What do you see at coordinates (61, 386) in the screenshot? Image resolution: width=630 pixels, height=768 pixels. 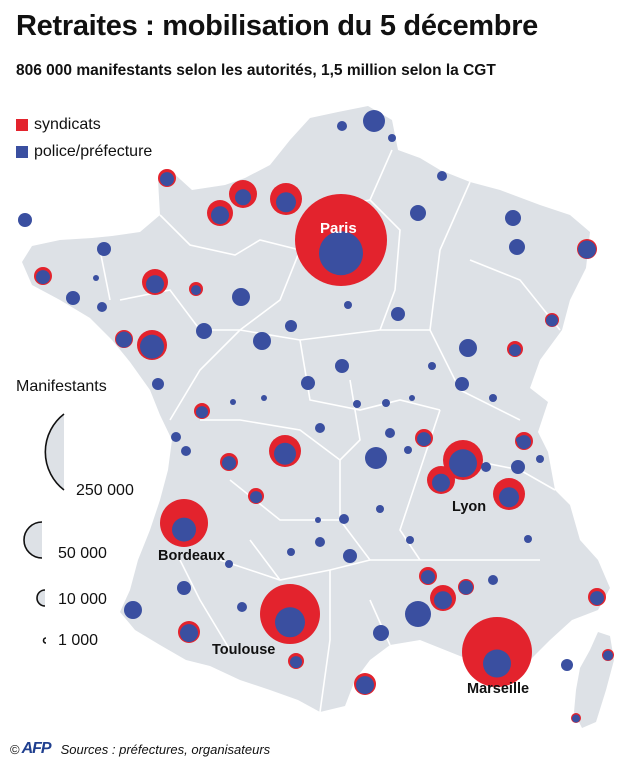 I see `size-legend-title: Manifestants` at bounding box center [61, 386].